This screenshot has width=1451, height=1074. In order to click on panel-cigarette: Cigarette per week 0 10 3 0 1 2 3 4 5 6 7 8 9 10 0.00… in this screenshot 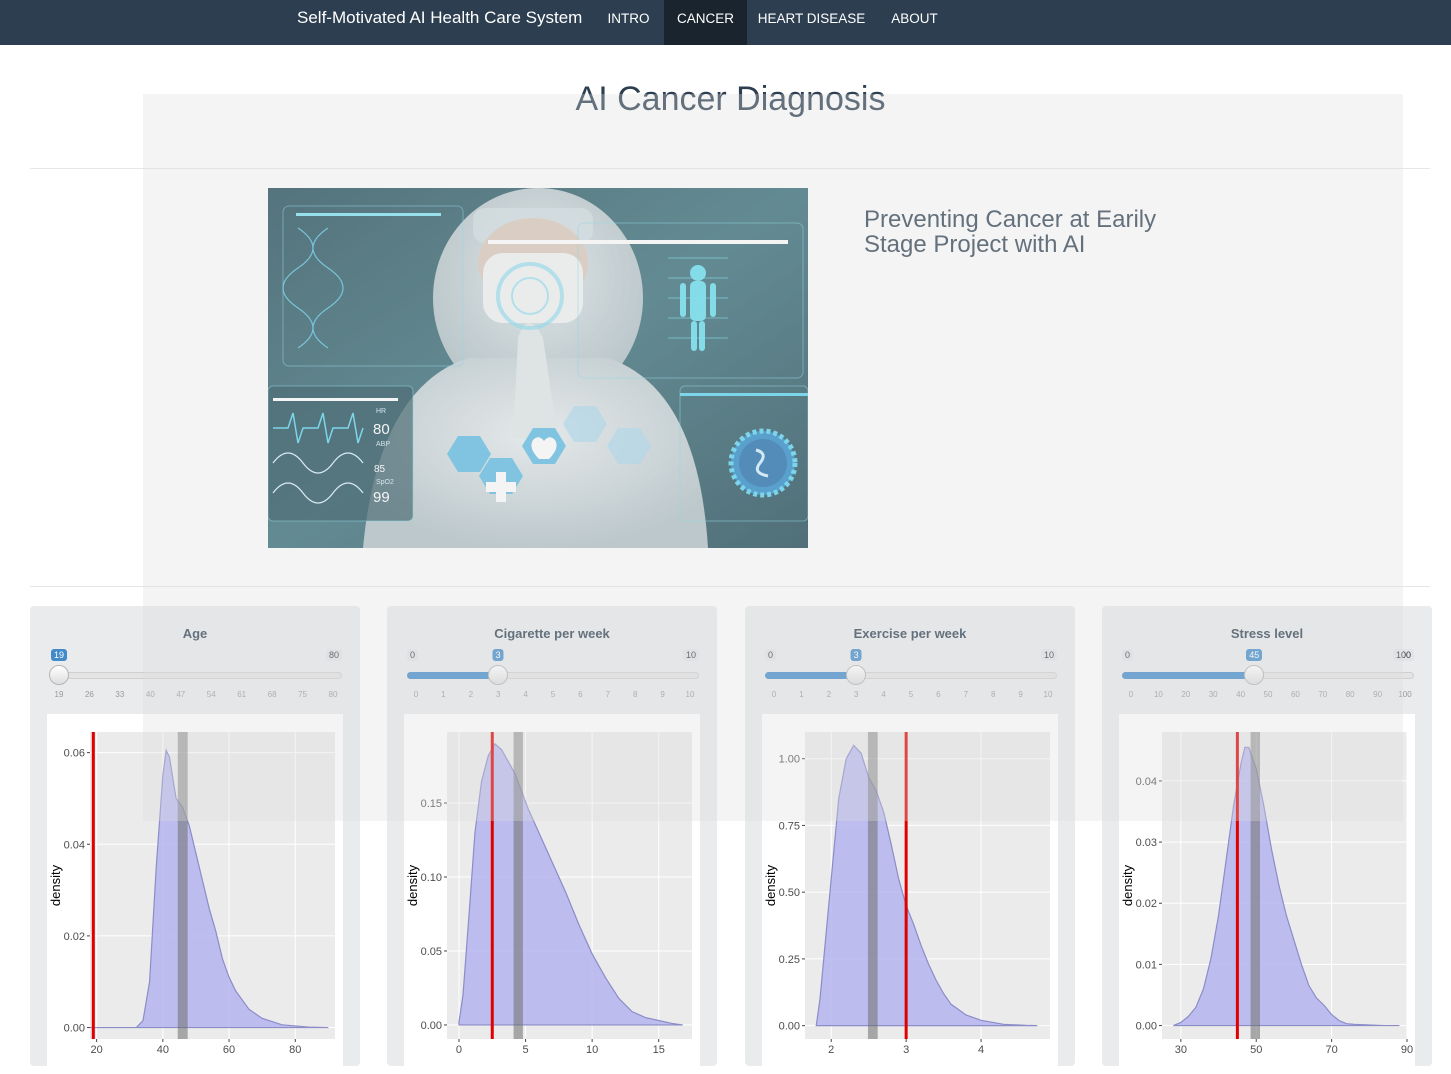, I will do `click(552, 840)`.